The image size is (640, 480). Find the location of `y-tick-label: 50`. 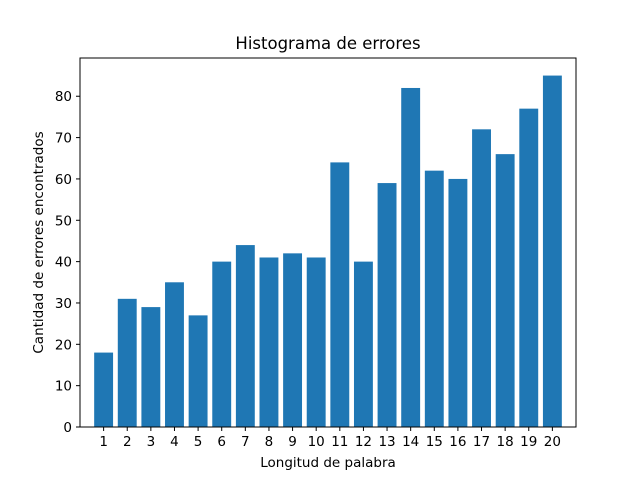

y-tick-label: 50 is located at coordinates (63, 221).